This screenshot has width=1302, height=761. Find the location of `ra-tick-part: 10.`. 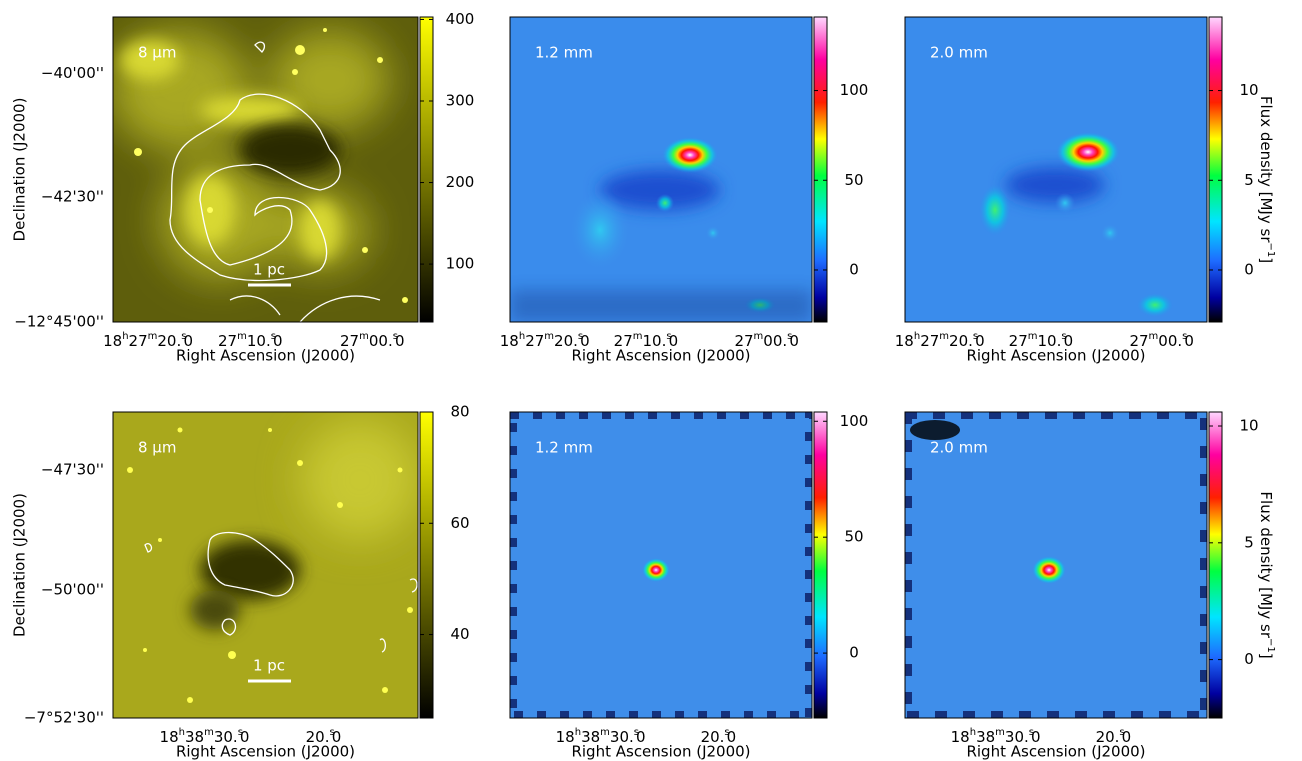

ra-tick-part: 10. is located at coordinates (1050, 341).